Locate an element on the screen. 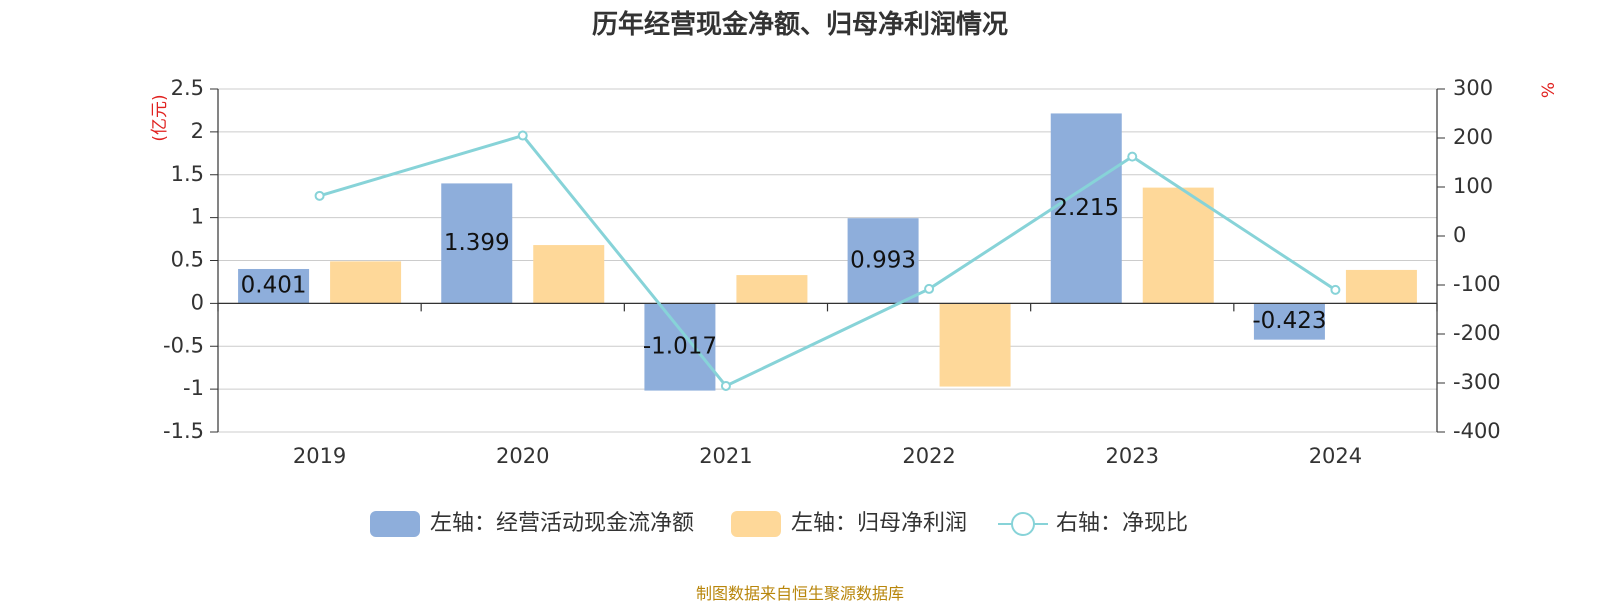 The width and height of the screenshot is (1600, 604). x-tick-label: 2023 is located at coordinates (1132, 456).